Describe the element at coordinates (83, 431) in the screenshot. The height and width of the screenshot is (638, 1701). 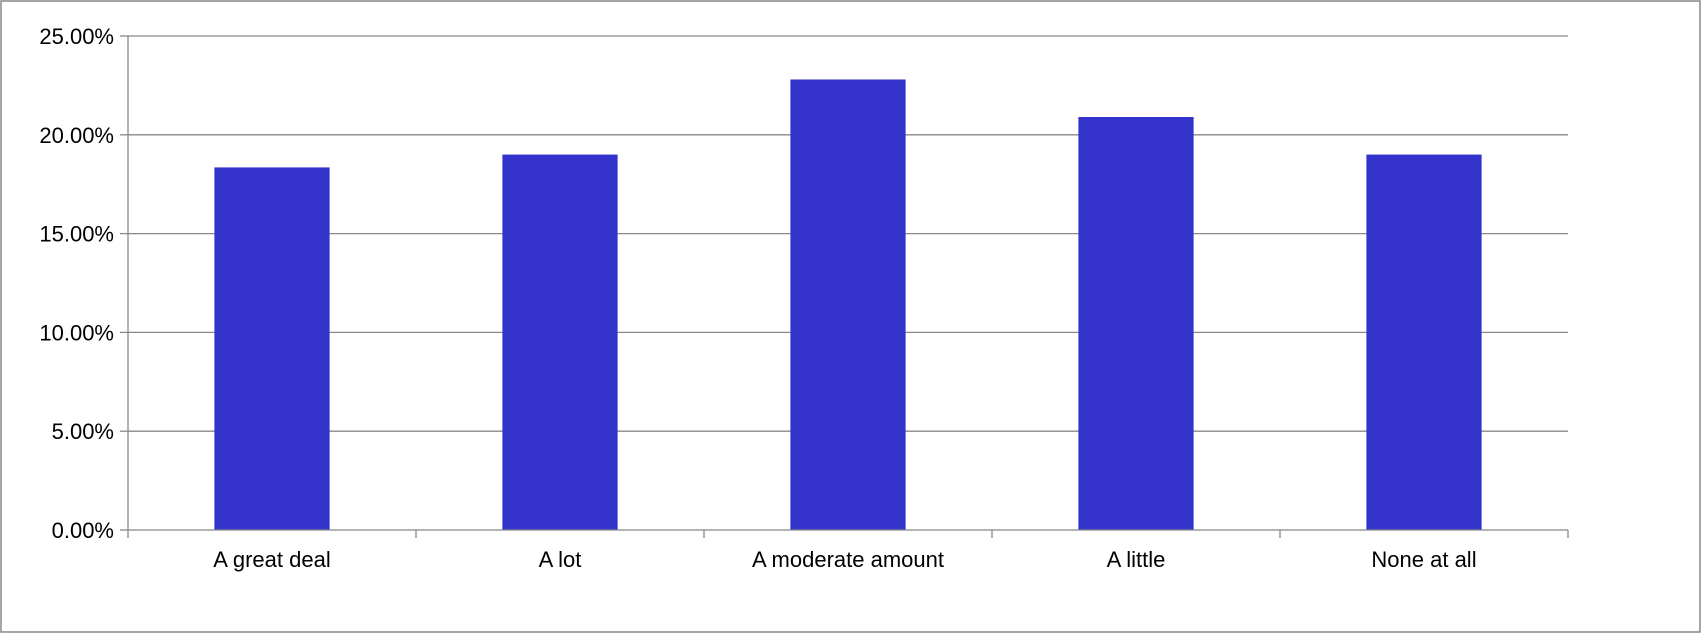
I see `y-tick-label: 5.00%` at that location.